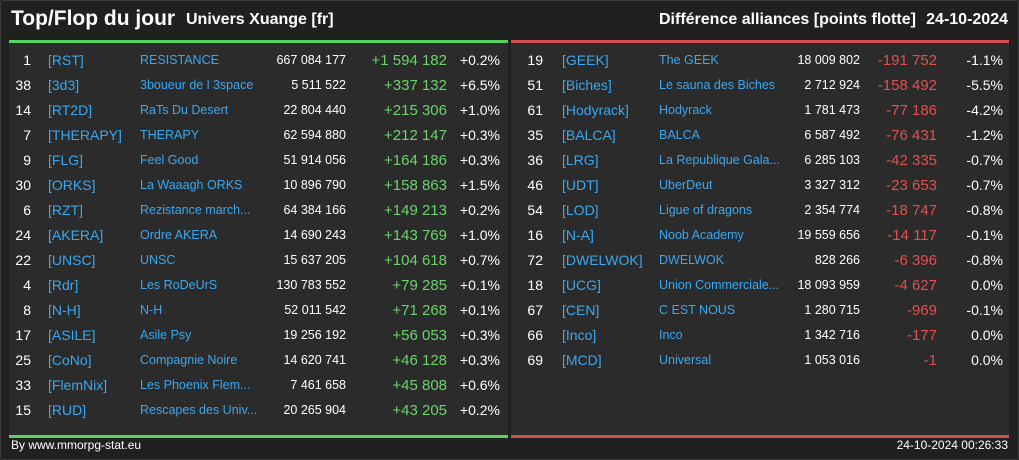 The height and width of the screenshot is (460, 1019). I want to click on alliance-rank: 46, so click(535, 185).